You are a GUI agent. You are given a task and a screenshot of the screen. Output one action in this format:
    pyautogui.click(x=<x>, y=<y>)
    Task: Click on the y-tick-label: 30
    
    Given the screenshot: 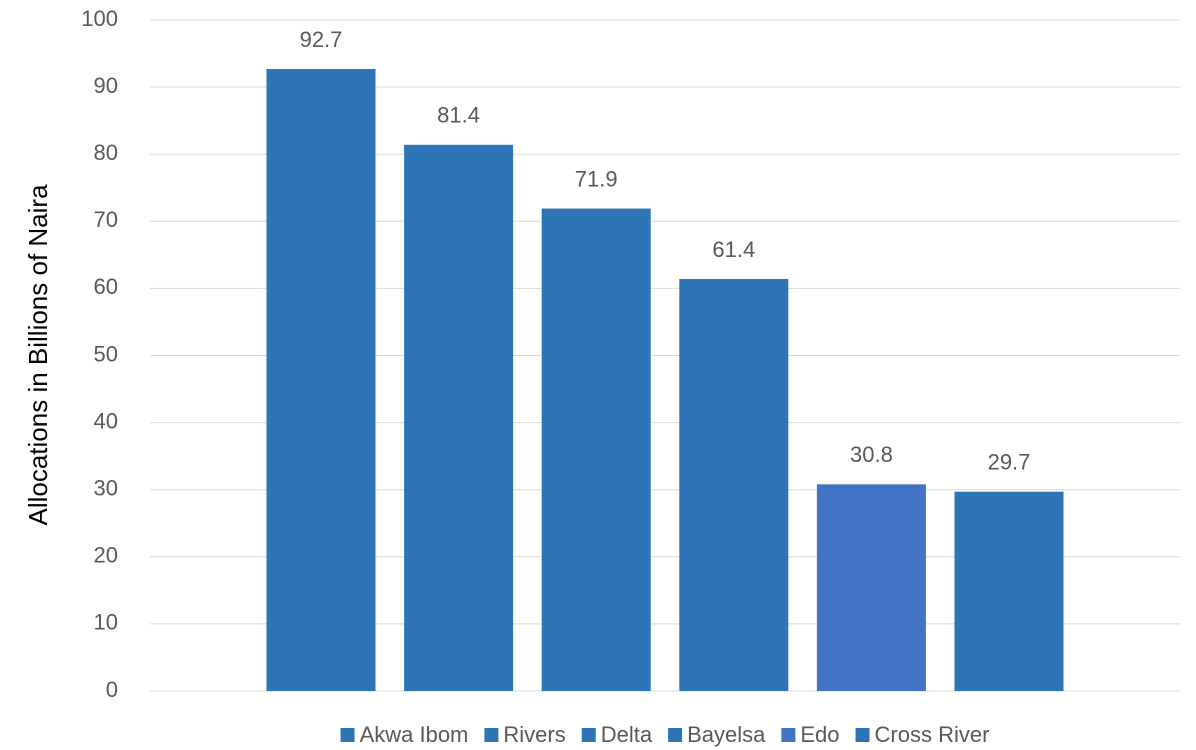 What is the action you would take?
    pyautogui.click(x=106, y=488)
    